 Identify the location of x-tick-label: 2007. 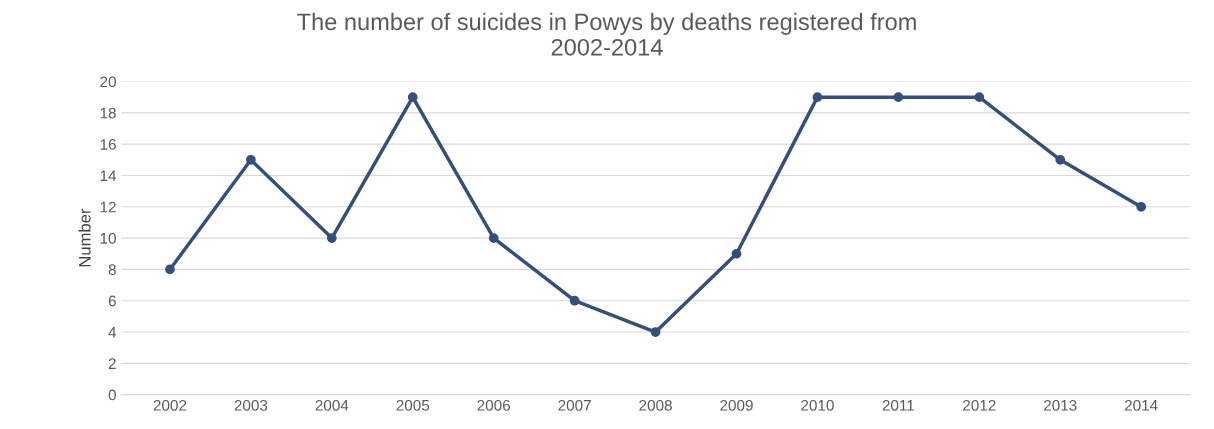
(574, 405).